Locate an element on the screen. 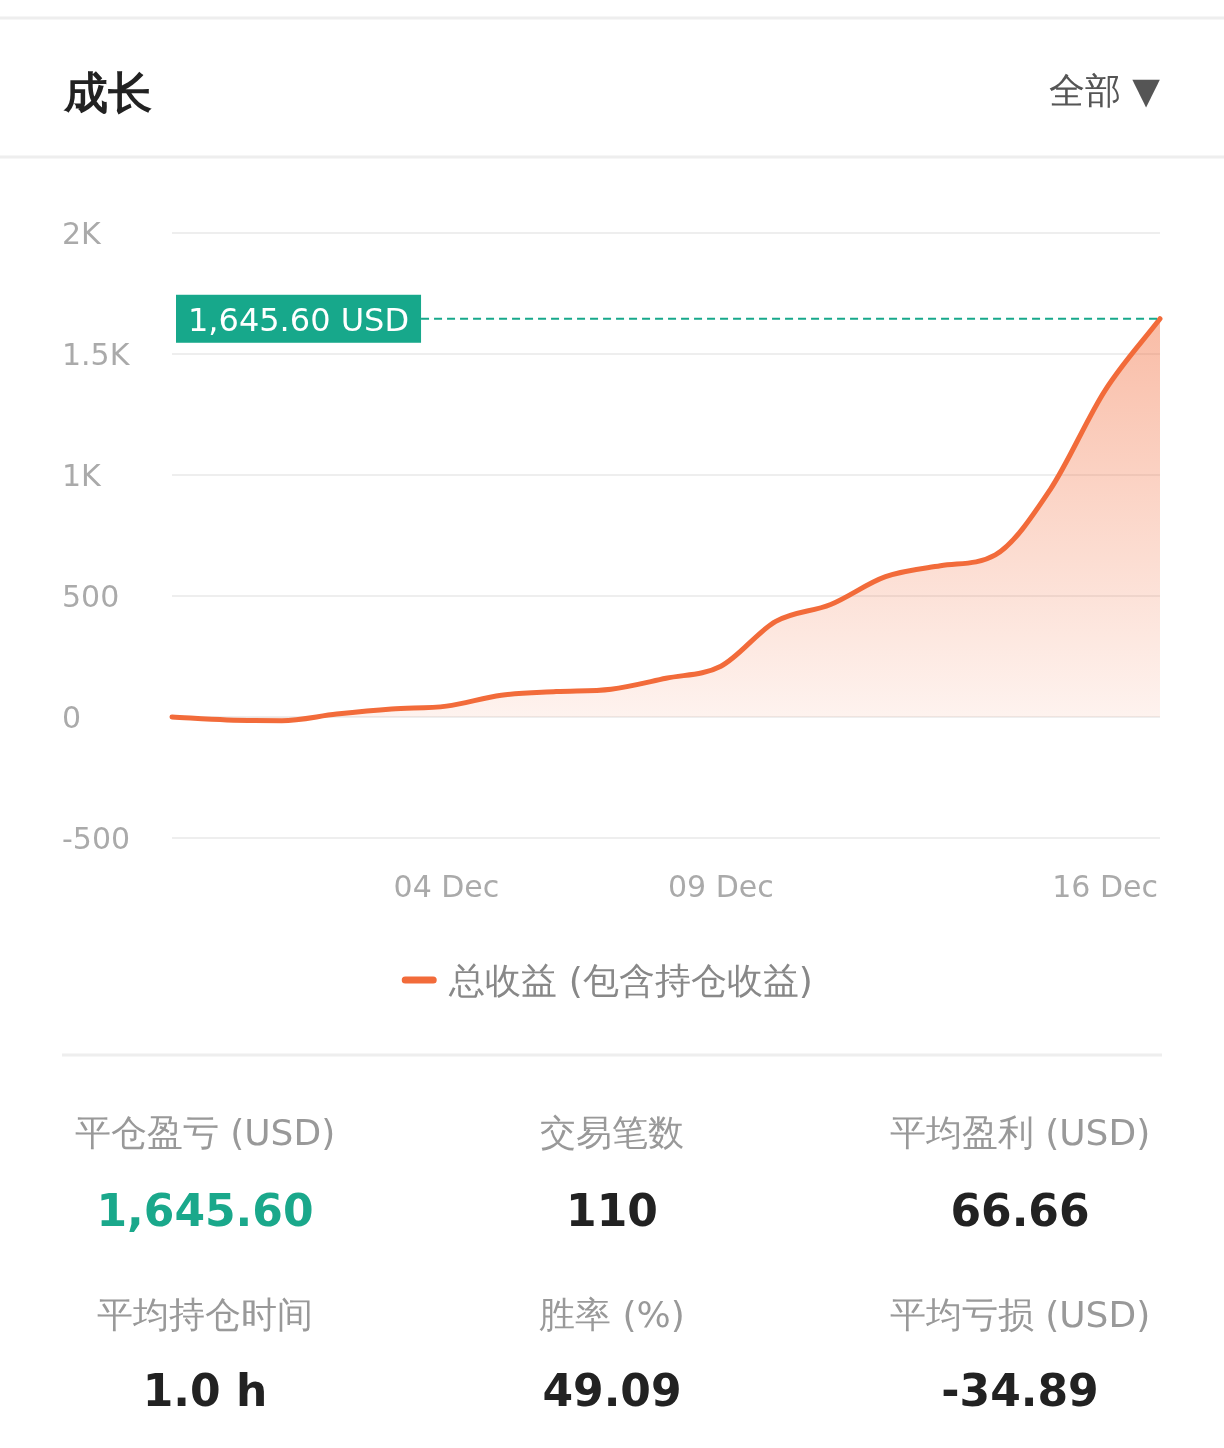 Image resolution: width=1224 pixels, height=1448 pixels. y-tick-label: 1.5K is located at coordinates (96, 354).